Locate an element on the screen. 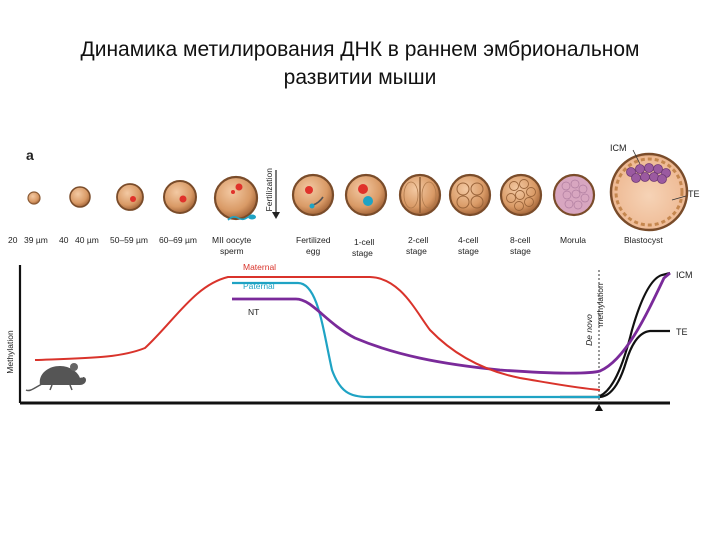 Image resolution: width=720 pixels, height=540 pixels. oocyte-20um is located at coordinates (34, 198).